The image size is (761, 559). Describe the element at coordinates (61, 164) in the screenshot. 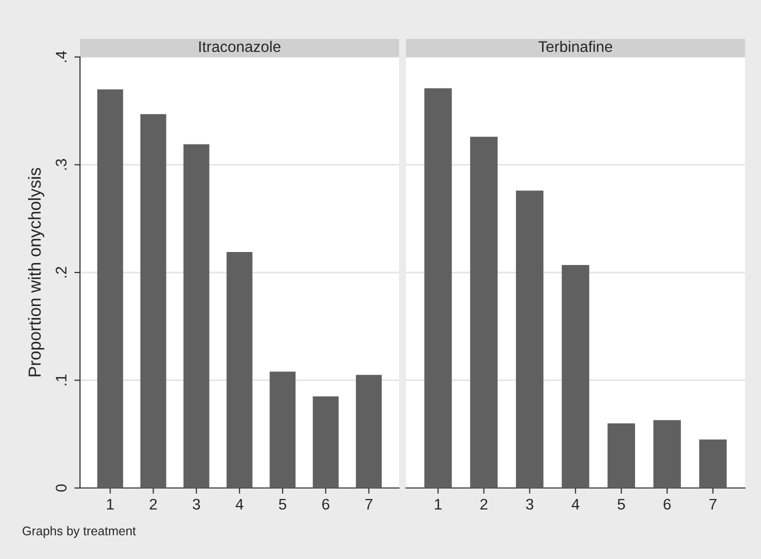

I see `y-tick-label: .3` at that location.